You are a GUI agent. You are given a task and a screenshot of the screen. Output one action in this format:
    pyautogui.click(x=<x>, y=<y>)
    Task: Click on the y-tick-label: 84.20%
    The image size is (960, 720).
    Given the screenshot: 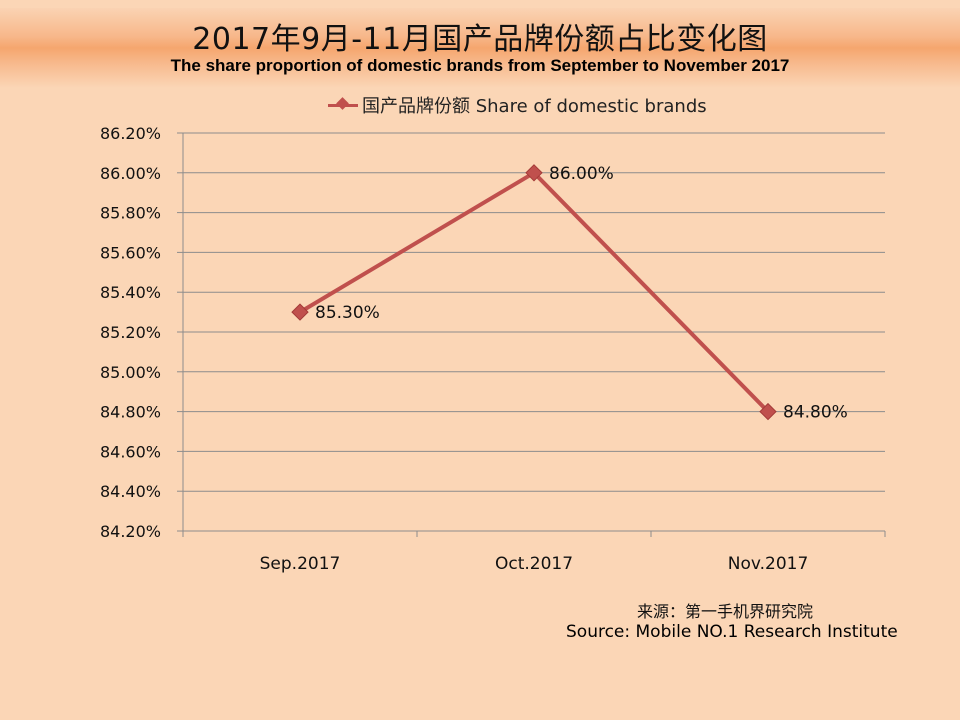 What is the action you would take?
    pyautogui.click(x=130, y=531)
    